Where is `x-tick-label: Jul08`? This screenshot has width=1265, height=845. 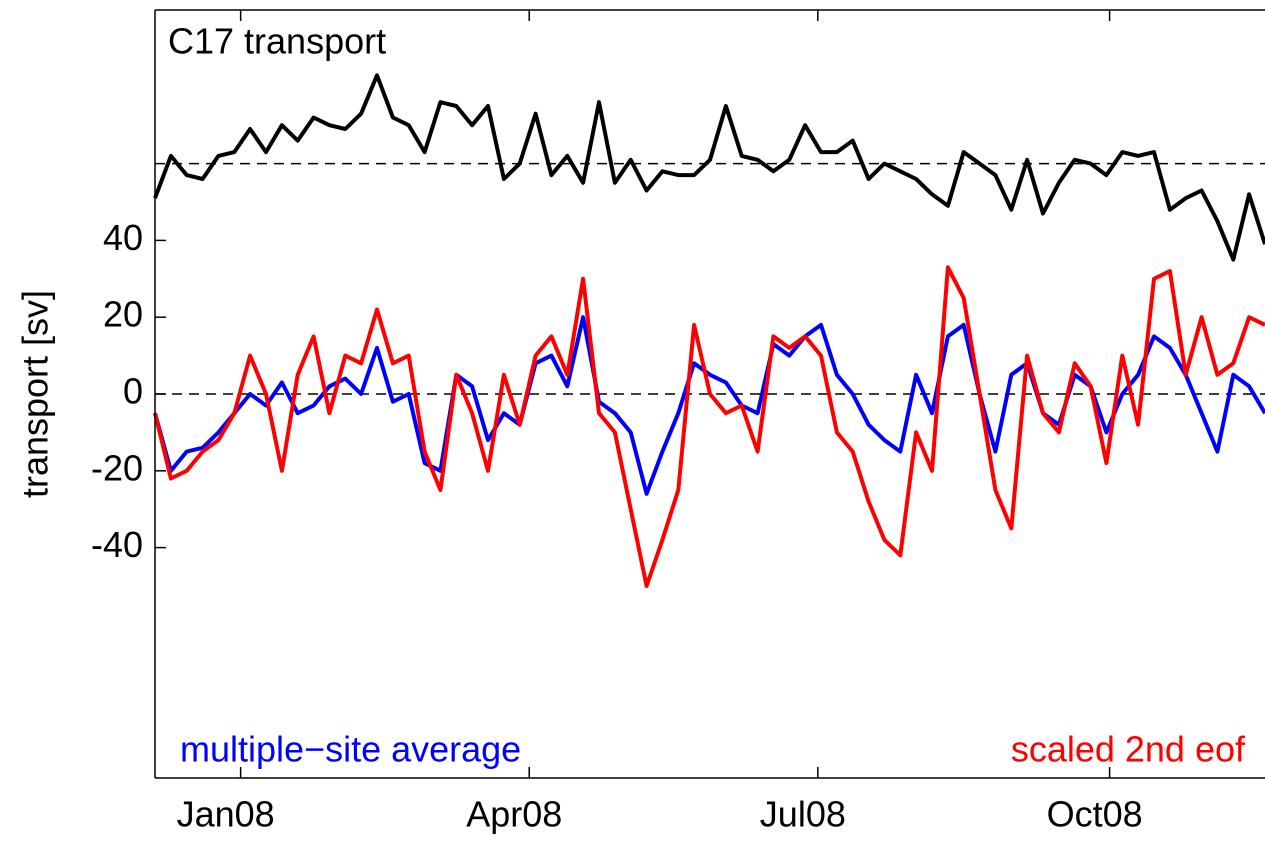
x-tick-label: Jul08 is located at coordinates (803, 814).